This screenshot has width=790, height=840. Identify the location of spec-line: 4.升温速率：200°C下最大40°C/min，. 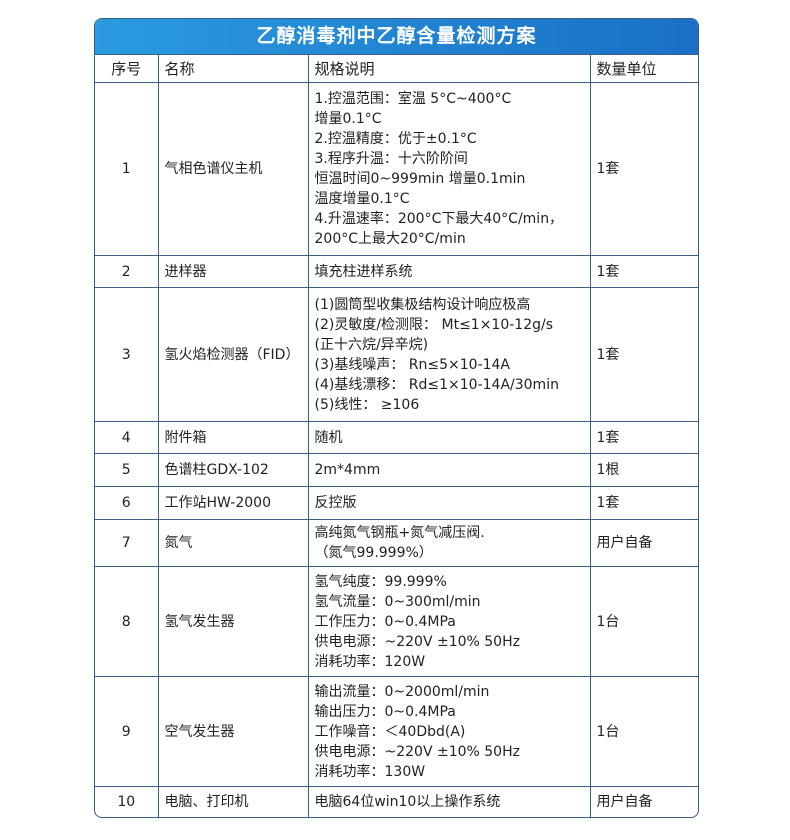
(439, 219).